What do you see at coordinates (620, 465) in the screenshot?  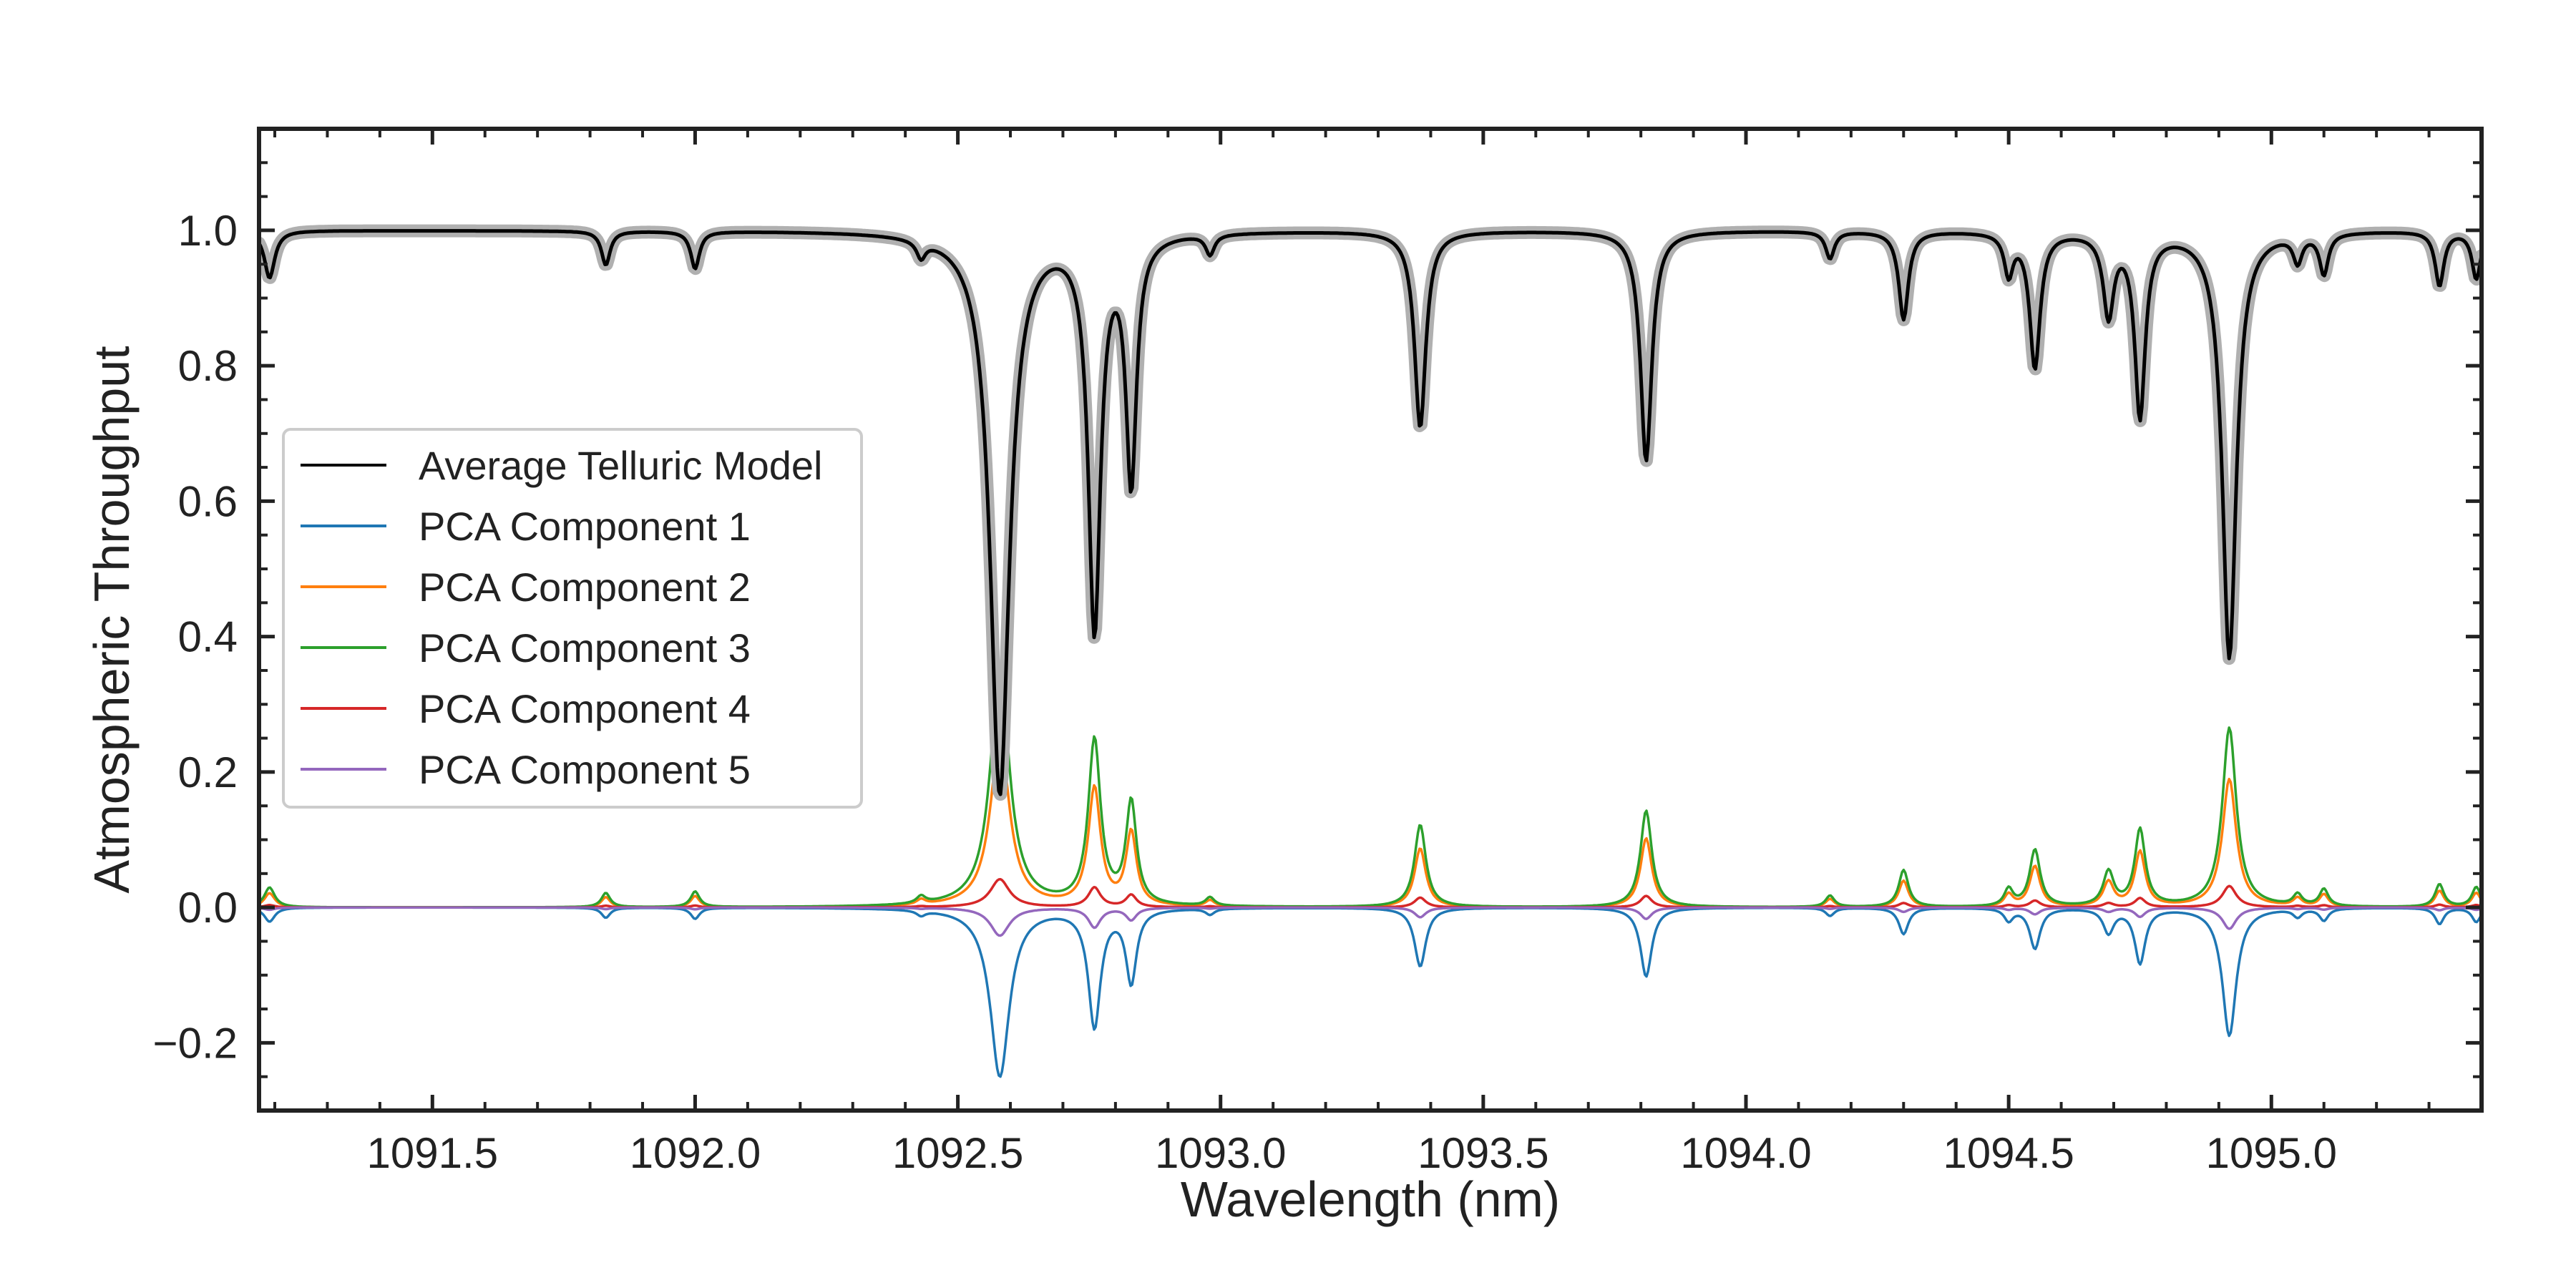 I see `legend-label-average-telluric-model: Average Telluric Model` at bounding box center [620, 465].